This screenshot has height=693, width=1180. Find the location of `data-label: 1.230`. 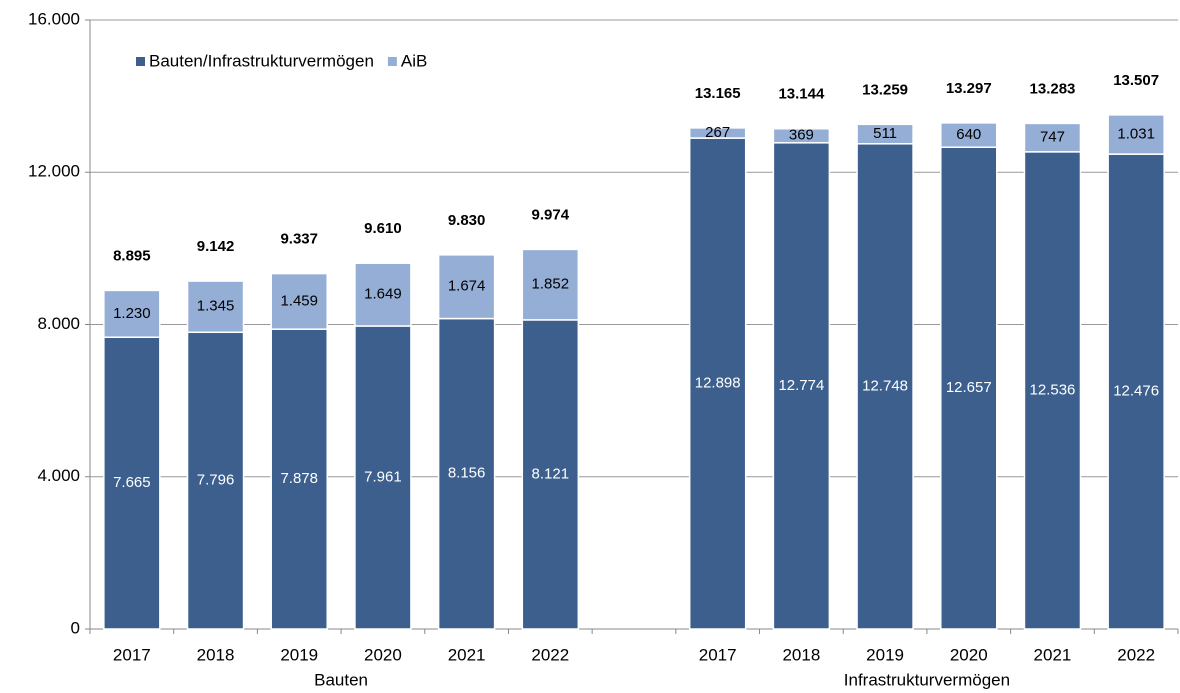

data-label: 1.230 is located at coordinates (132, 313).